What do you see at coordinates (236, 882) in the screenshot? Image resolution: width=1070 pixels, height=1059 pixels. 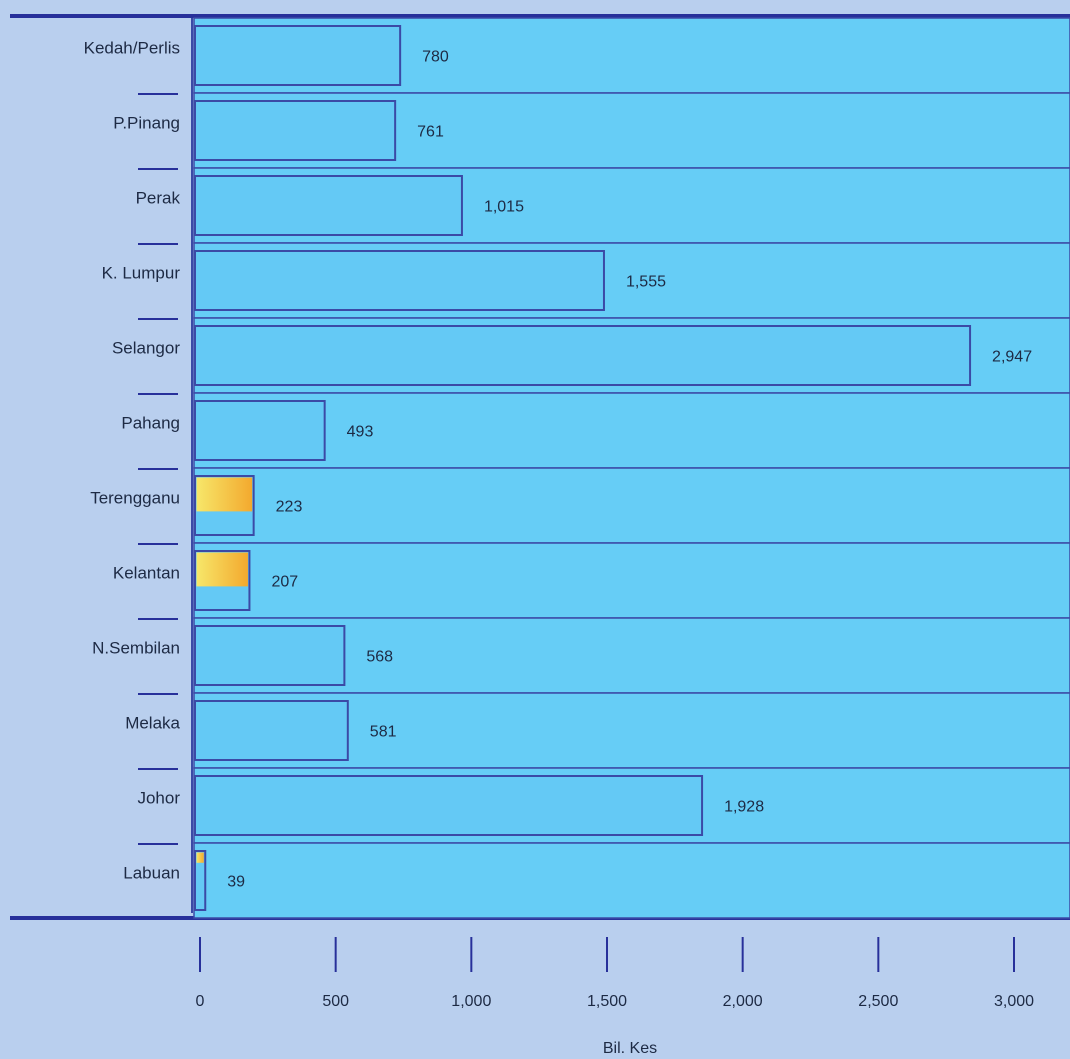 I see `value-label-labuan: 39` at bounding box center [236, 882].